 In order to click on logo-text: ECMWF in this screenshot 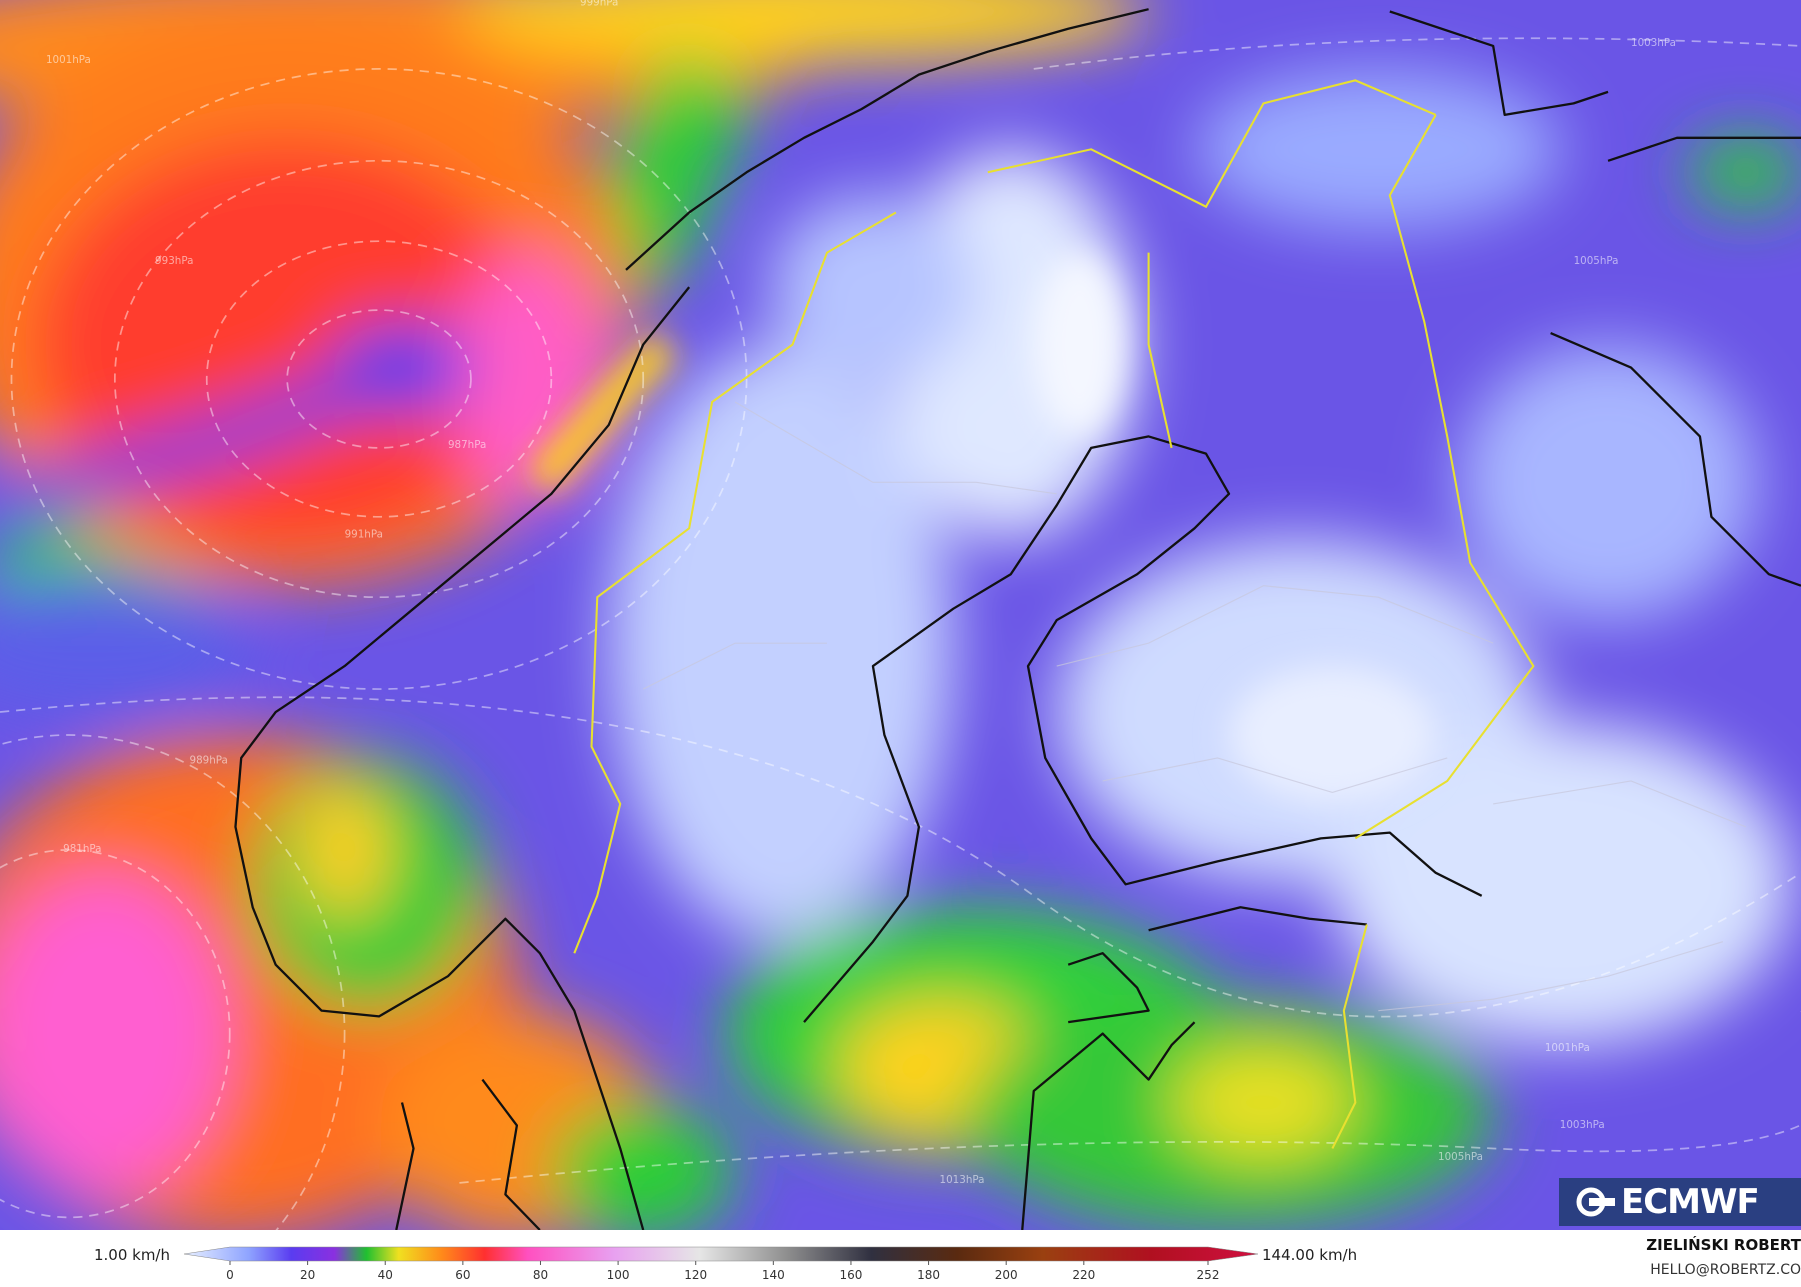, I will do `click(1690, 1202)`.